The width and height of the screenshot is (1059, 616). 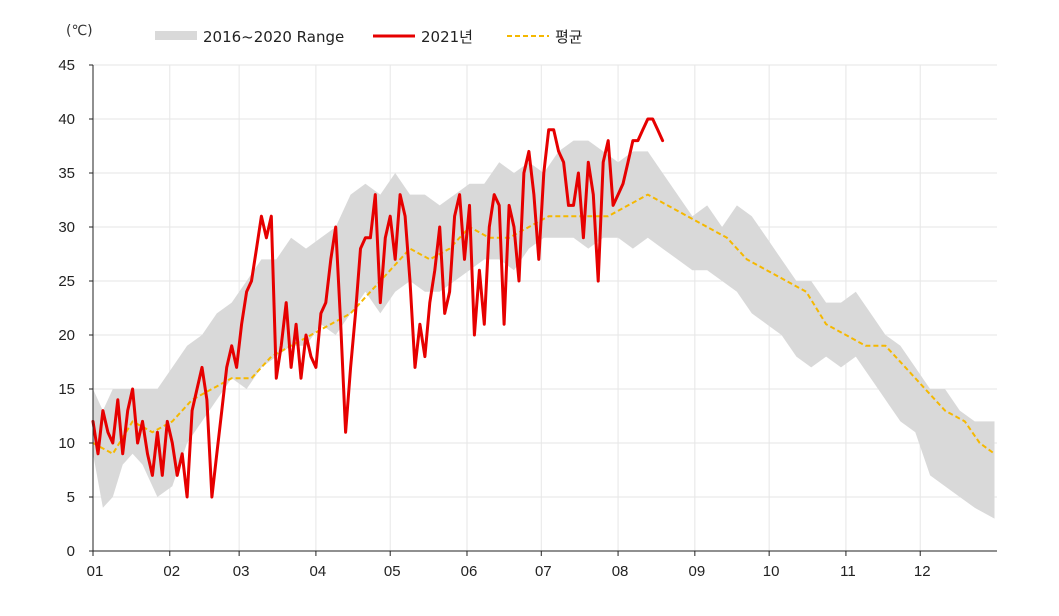 I want to click on x-tick-label: 10, so click(x=771, y=571).